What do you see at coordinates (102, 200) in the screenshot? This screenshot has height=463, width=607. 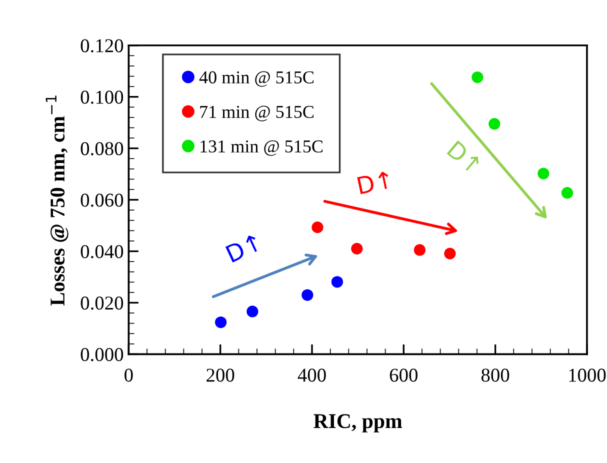 I see `y-tick-label: 0.060` at bounding box center [102, 200].